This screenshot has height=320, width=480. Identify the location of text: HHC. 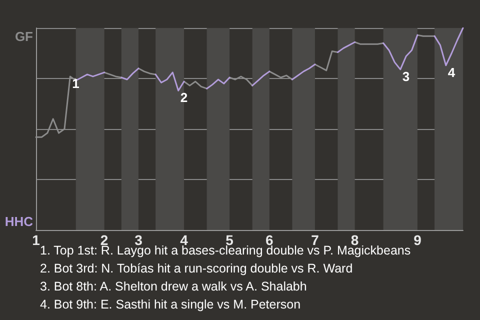
(19, 221).